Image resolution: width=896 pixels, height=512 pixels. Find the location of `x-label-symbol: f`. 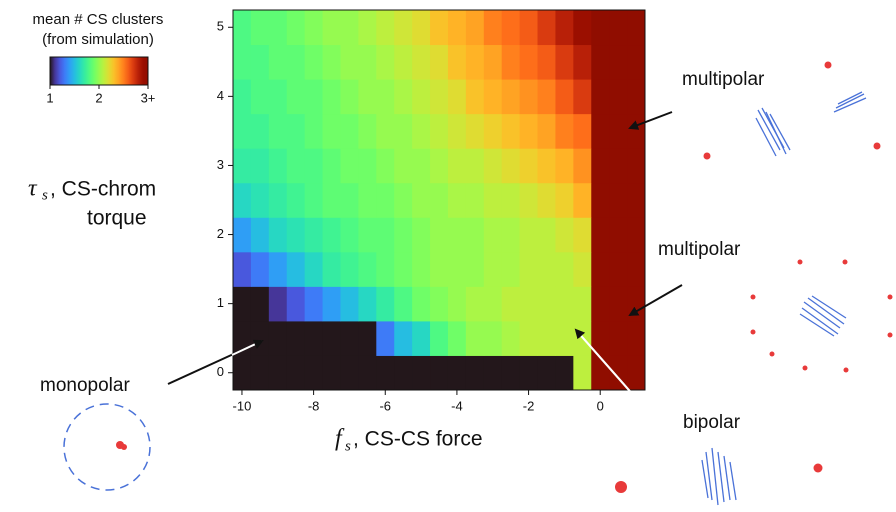

x-label-symbol: f is located at coordinates (340, 439).